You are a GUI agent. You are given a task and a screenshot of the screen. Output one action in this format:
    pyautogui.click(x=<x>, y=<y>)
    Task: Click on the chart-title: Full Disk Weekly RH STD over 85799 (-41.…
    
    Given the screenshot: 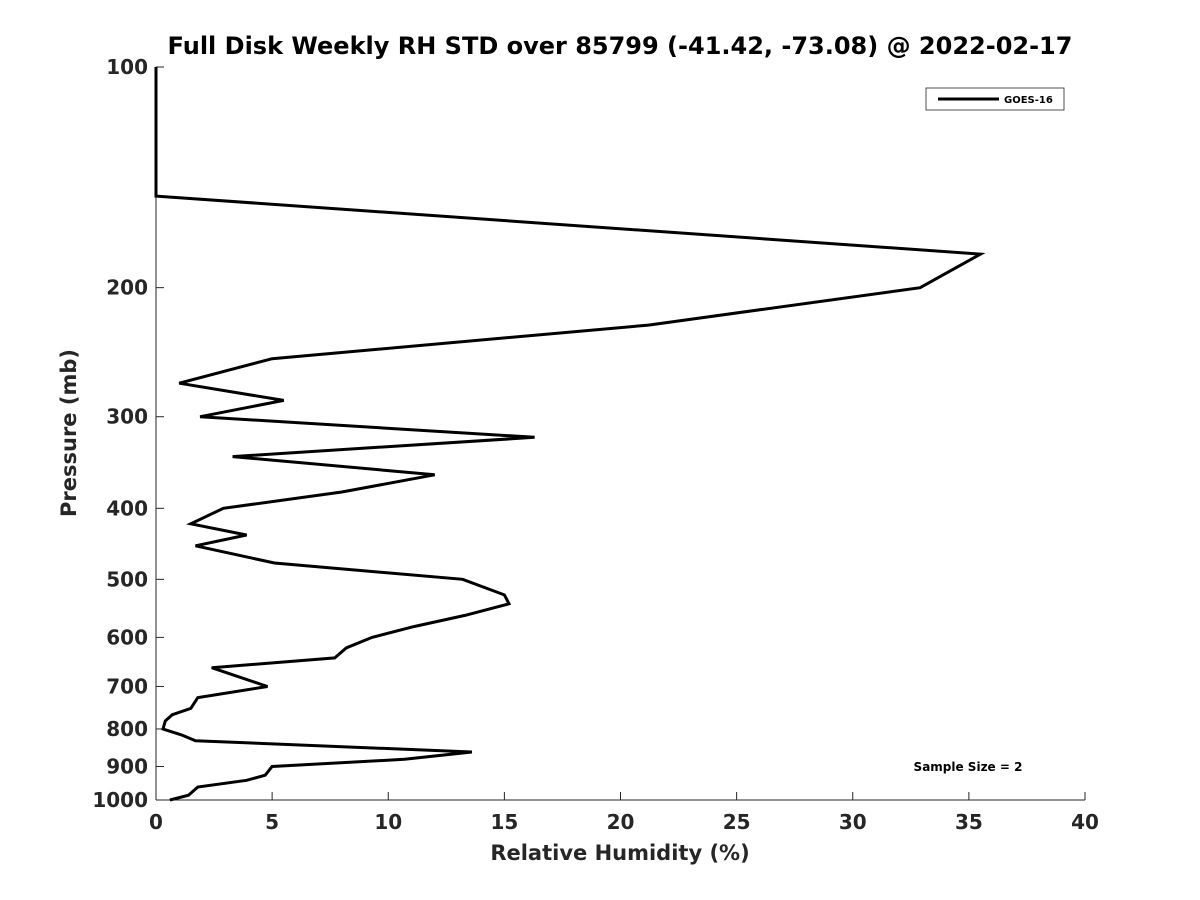 What is the action you would take?
    pyautogui.click(x=620, y=46)
    